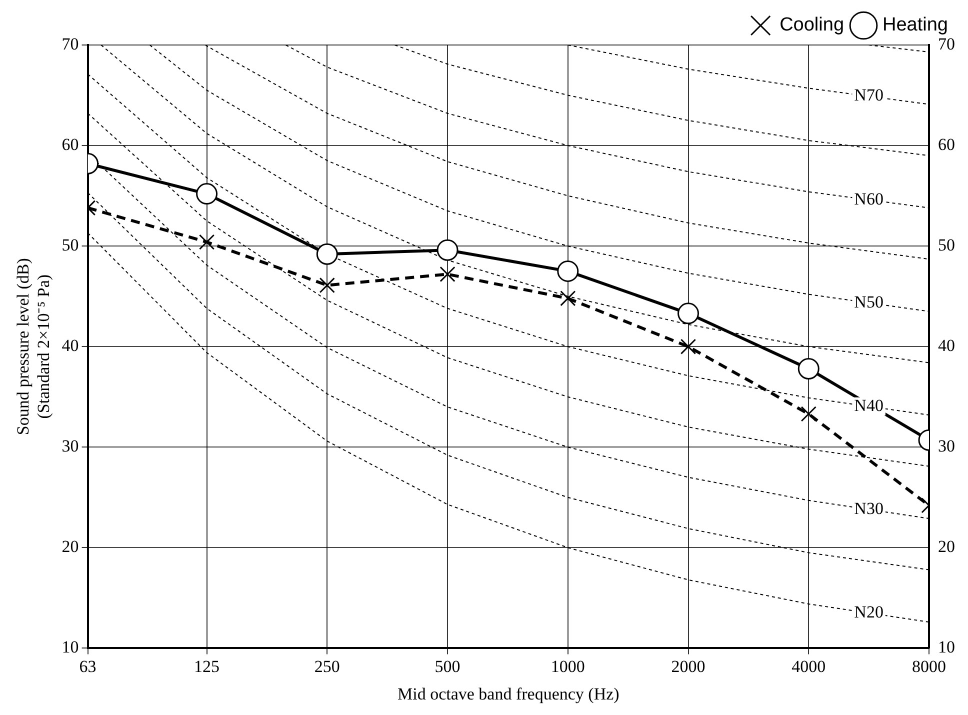  Describe the element at coordinates (327, 666) in the screenshot. I see `x-tick-label: 250` at that location.